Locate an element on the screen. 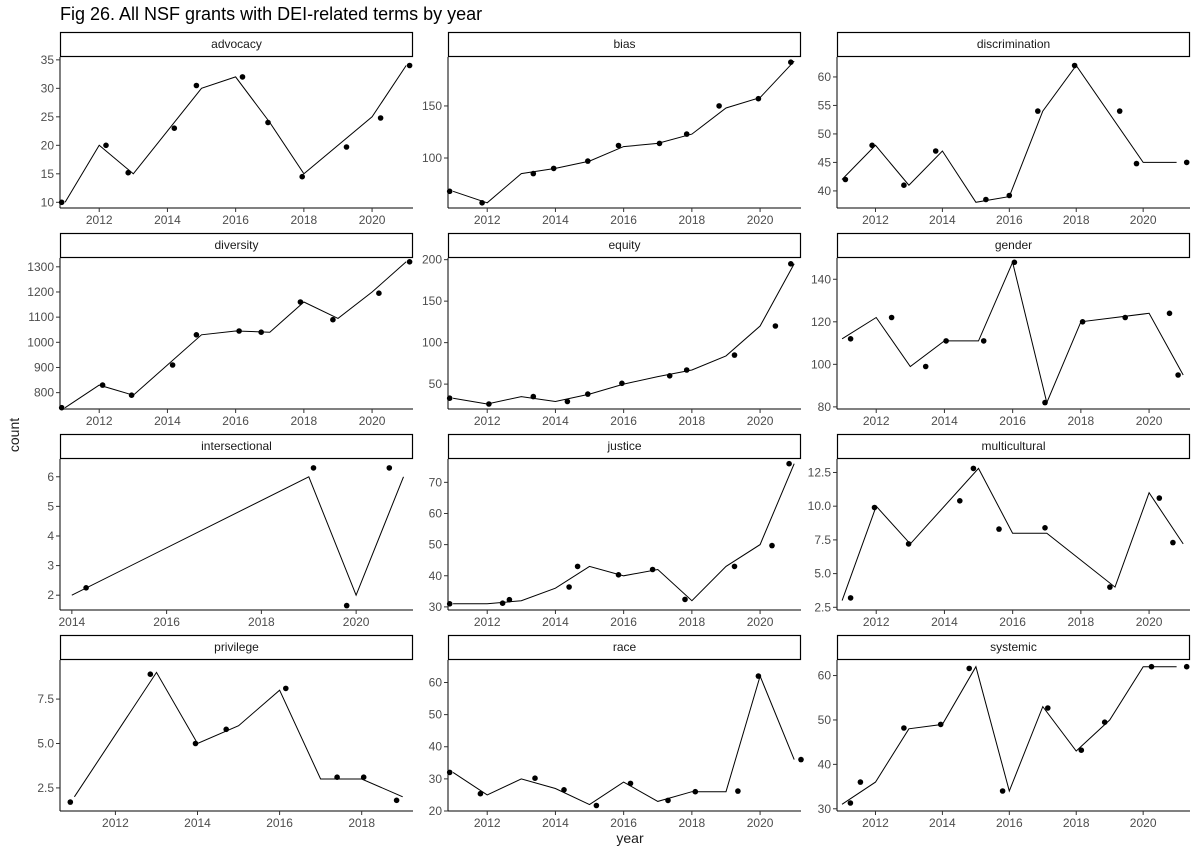  facet-strip-label: discrimination is located at coordinates (1013, 44).